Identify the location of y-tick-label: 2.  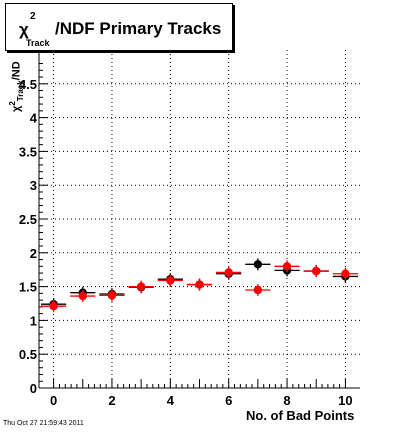
(33, 253).